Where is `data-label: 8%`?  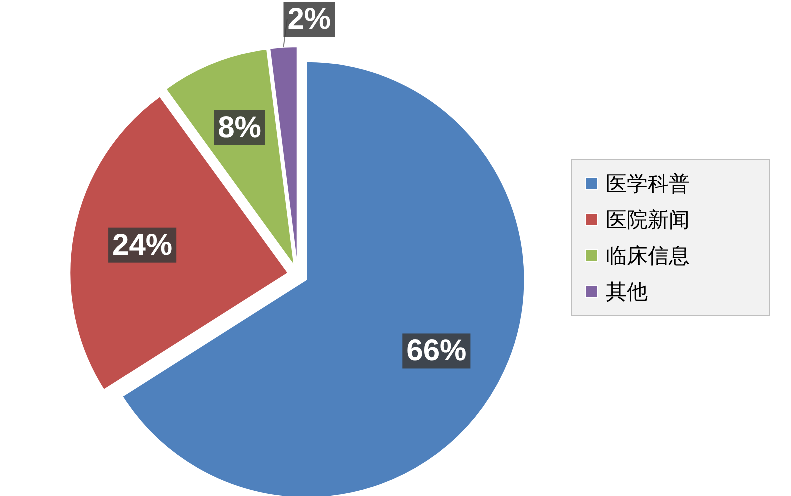
data-label: 8% is located at coordinates (240, 127).